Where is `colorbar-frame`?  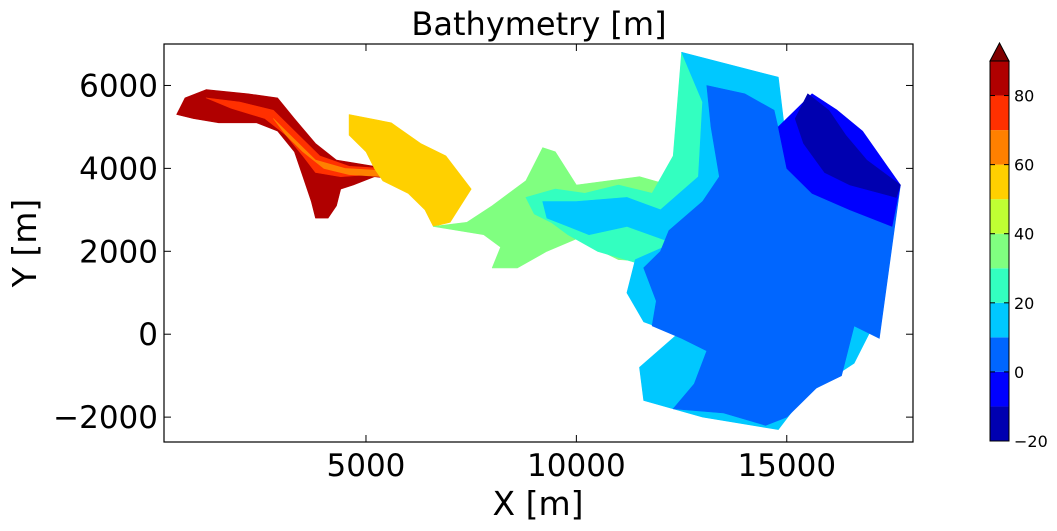
colorbar-frame is located at coordinates (999, 251).